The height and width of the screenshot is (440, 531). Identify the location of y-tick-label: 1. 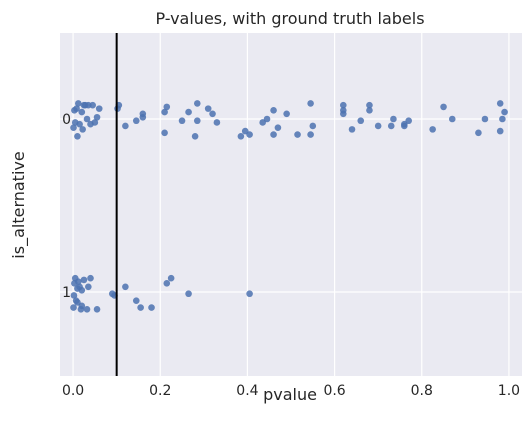
(66, 293).